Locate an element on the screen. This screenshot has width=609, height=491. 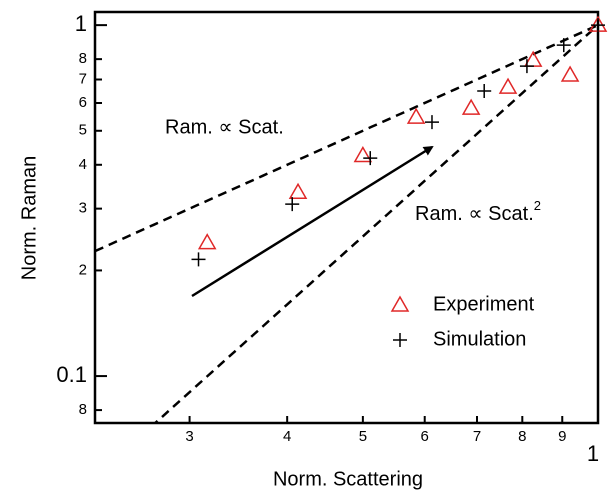
y-axis-label: Norm. Raman is located at coordinates (29, 218).